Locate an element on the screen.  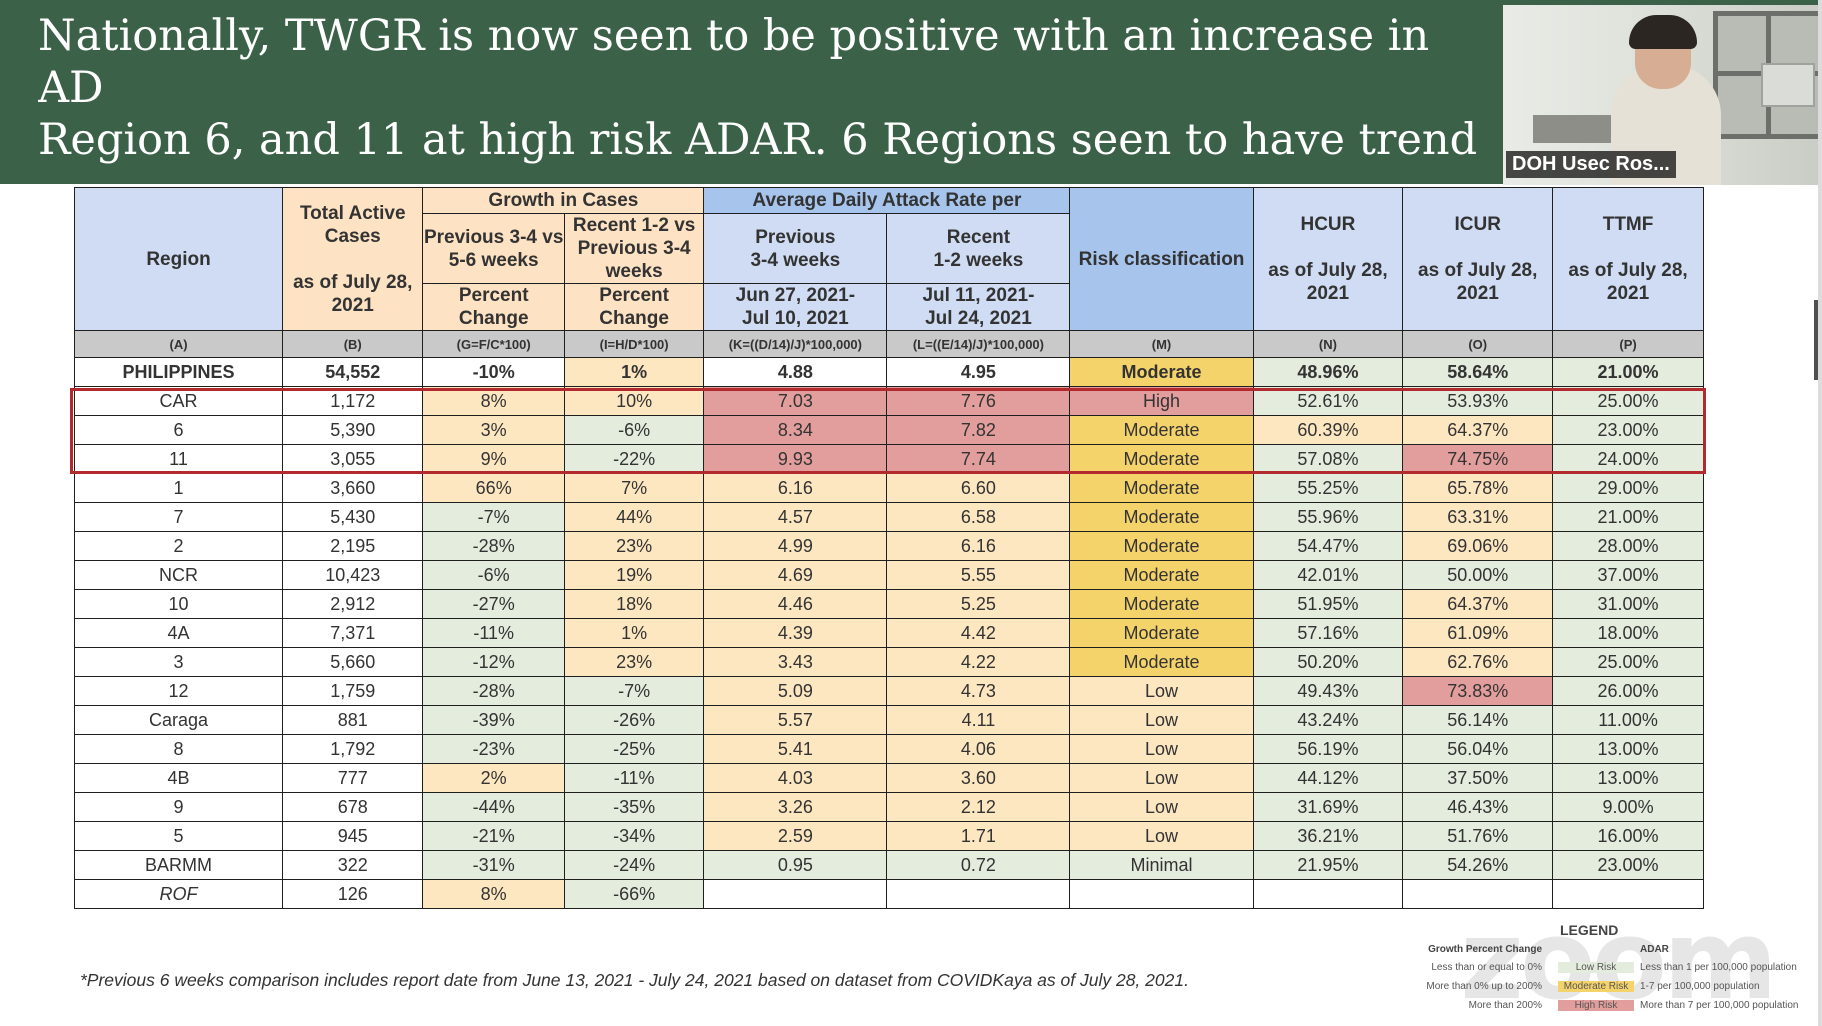
cell-adar-recent: 5.55 is located at coordinates (978, 575).